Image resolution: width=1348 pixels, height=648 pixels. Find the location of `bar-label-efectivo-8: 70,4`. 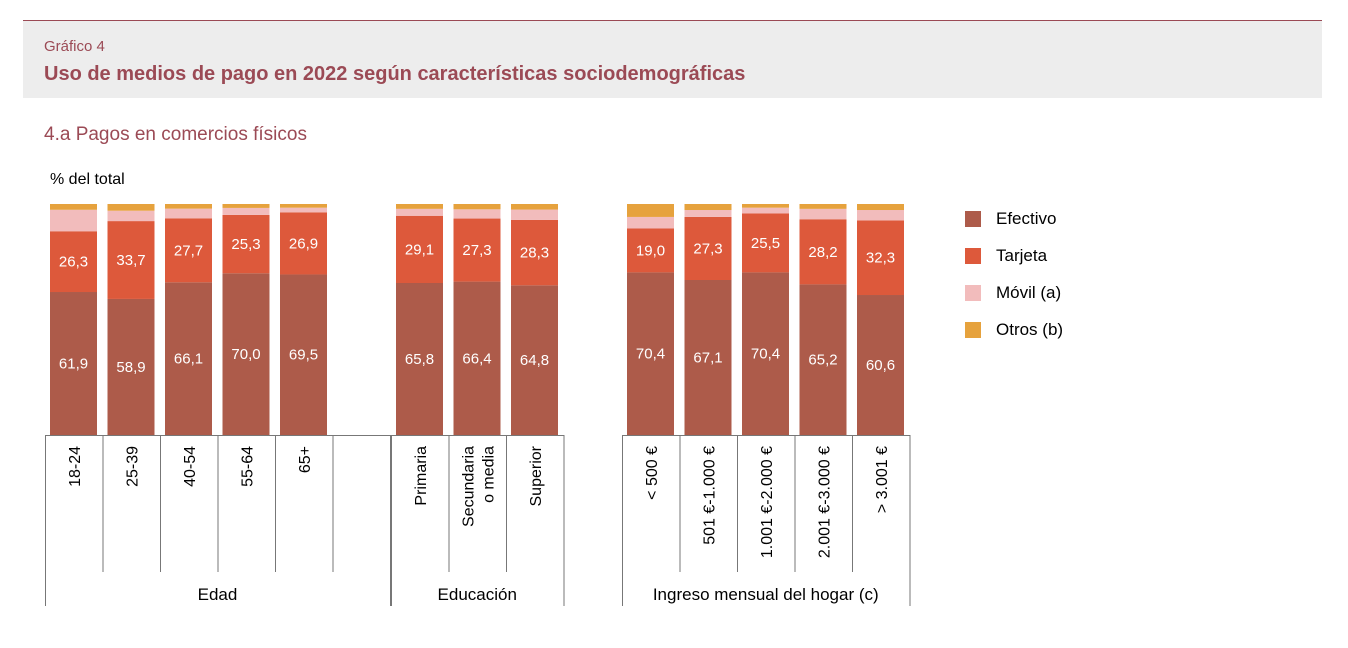

bar-label-efectivo-8: 70,4 is located at coordinates (650, 354).